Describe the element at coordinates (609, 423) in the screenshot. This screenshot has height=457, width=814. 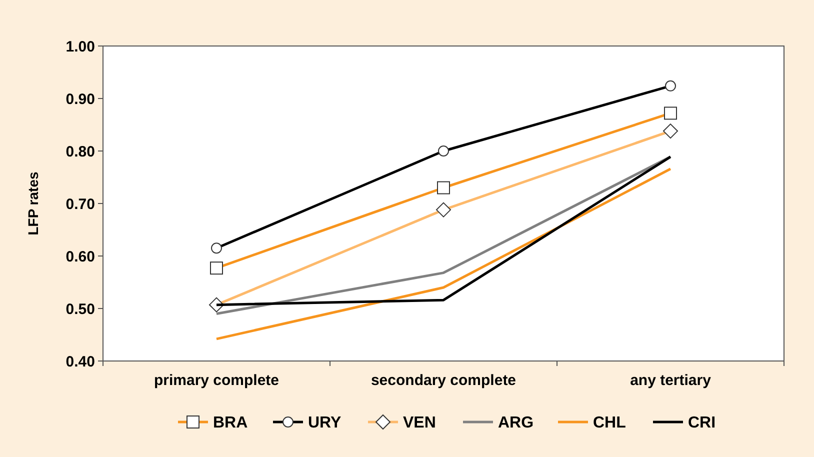
I see `legend-label: CHL` at that location.